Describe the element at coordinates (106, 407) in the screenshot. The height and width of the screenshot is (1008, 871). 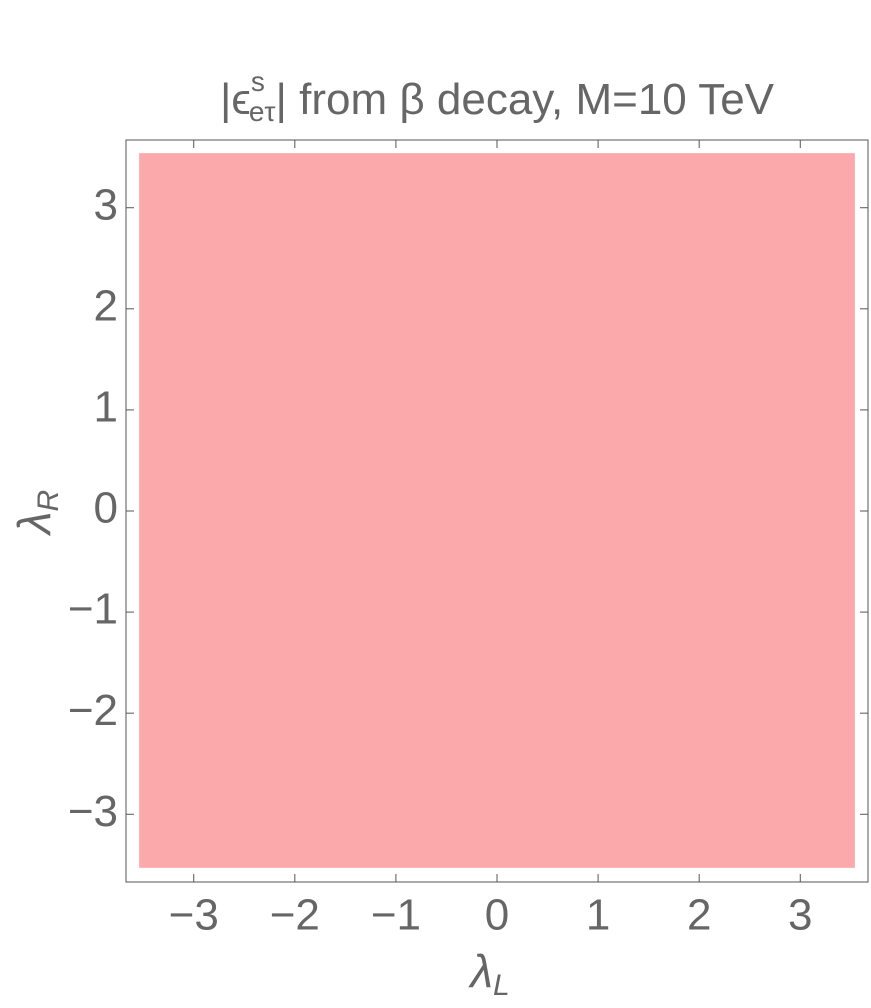
I see `y-tick-label: 1` at that location.